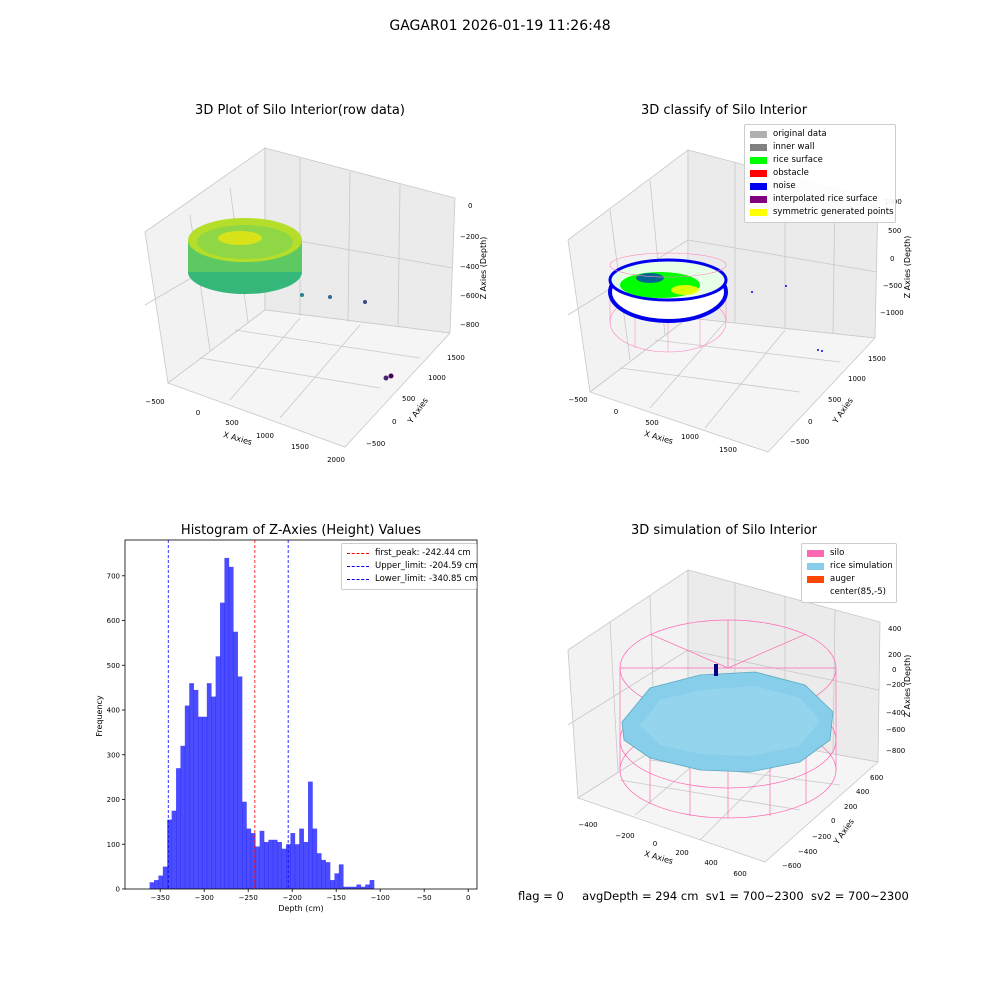 Image resolution: width=1000 pixels, height=1000 pixels. What do you see at coordinates (394, 422) in the screenshot?
I see `raw-ytick: 0` at bounding box center [394, 422].